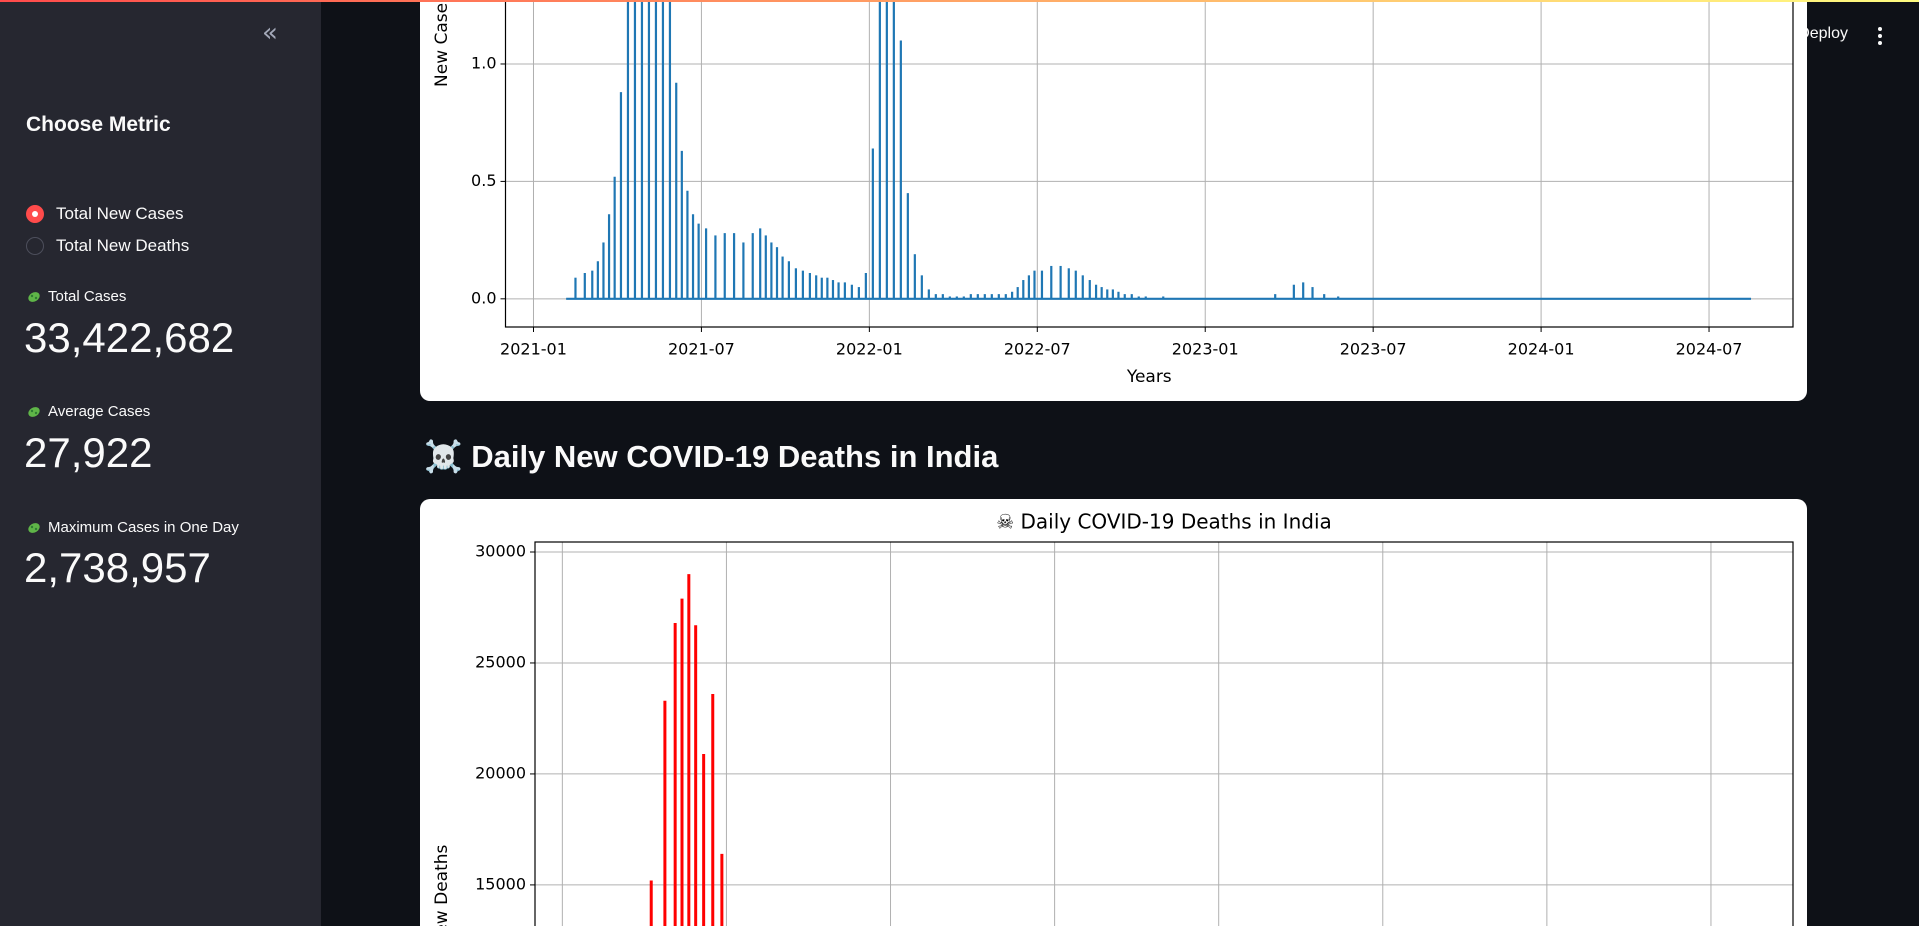 The height and width of the screenshot is (926, 1919). I want to click on x-tick-label: 2024-07, so click(1709, 349).